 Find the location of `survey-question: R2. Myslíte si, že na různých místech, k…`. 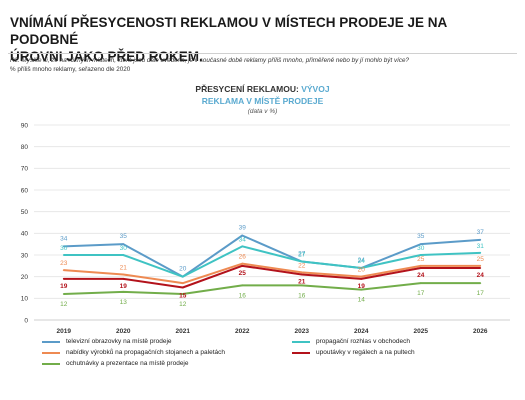

survey-question: R2. Myslíte si, že na různých místech, k… is located at coordinates (209, 60).